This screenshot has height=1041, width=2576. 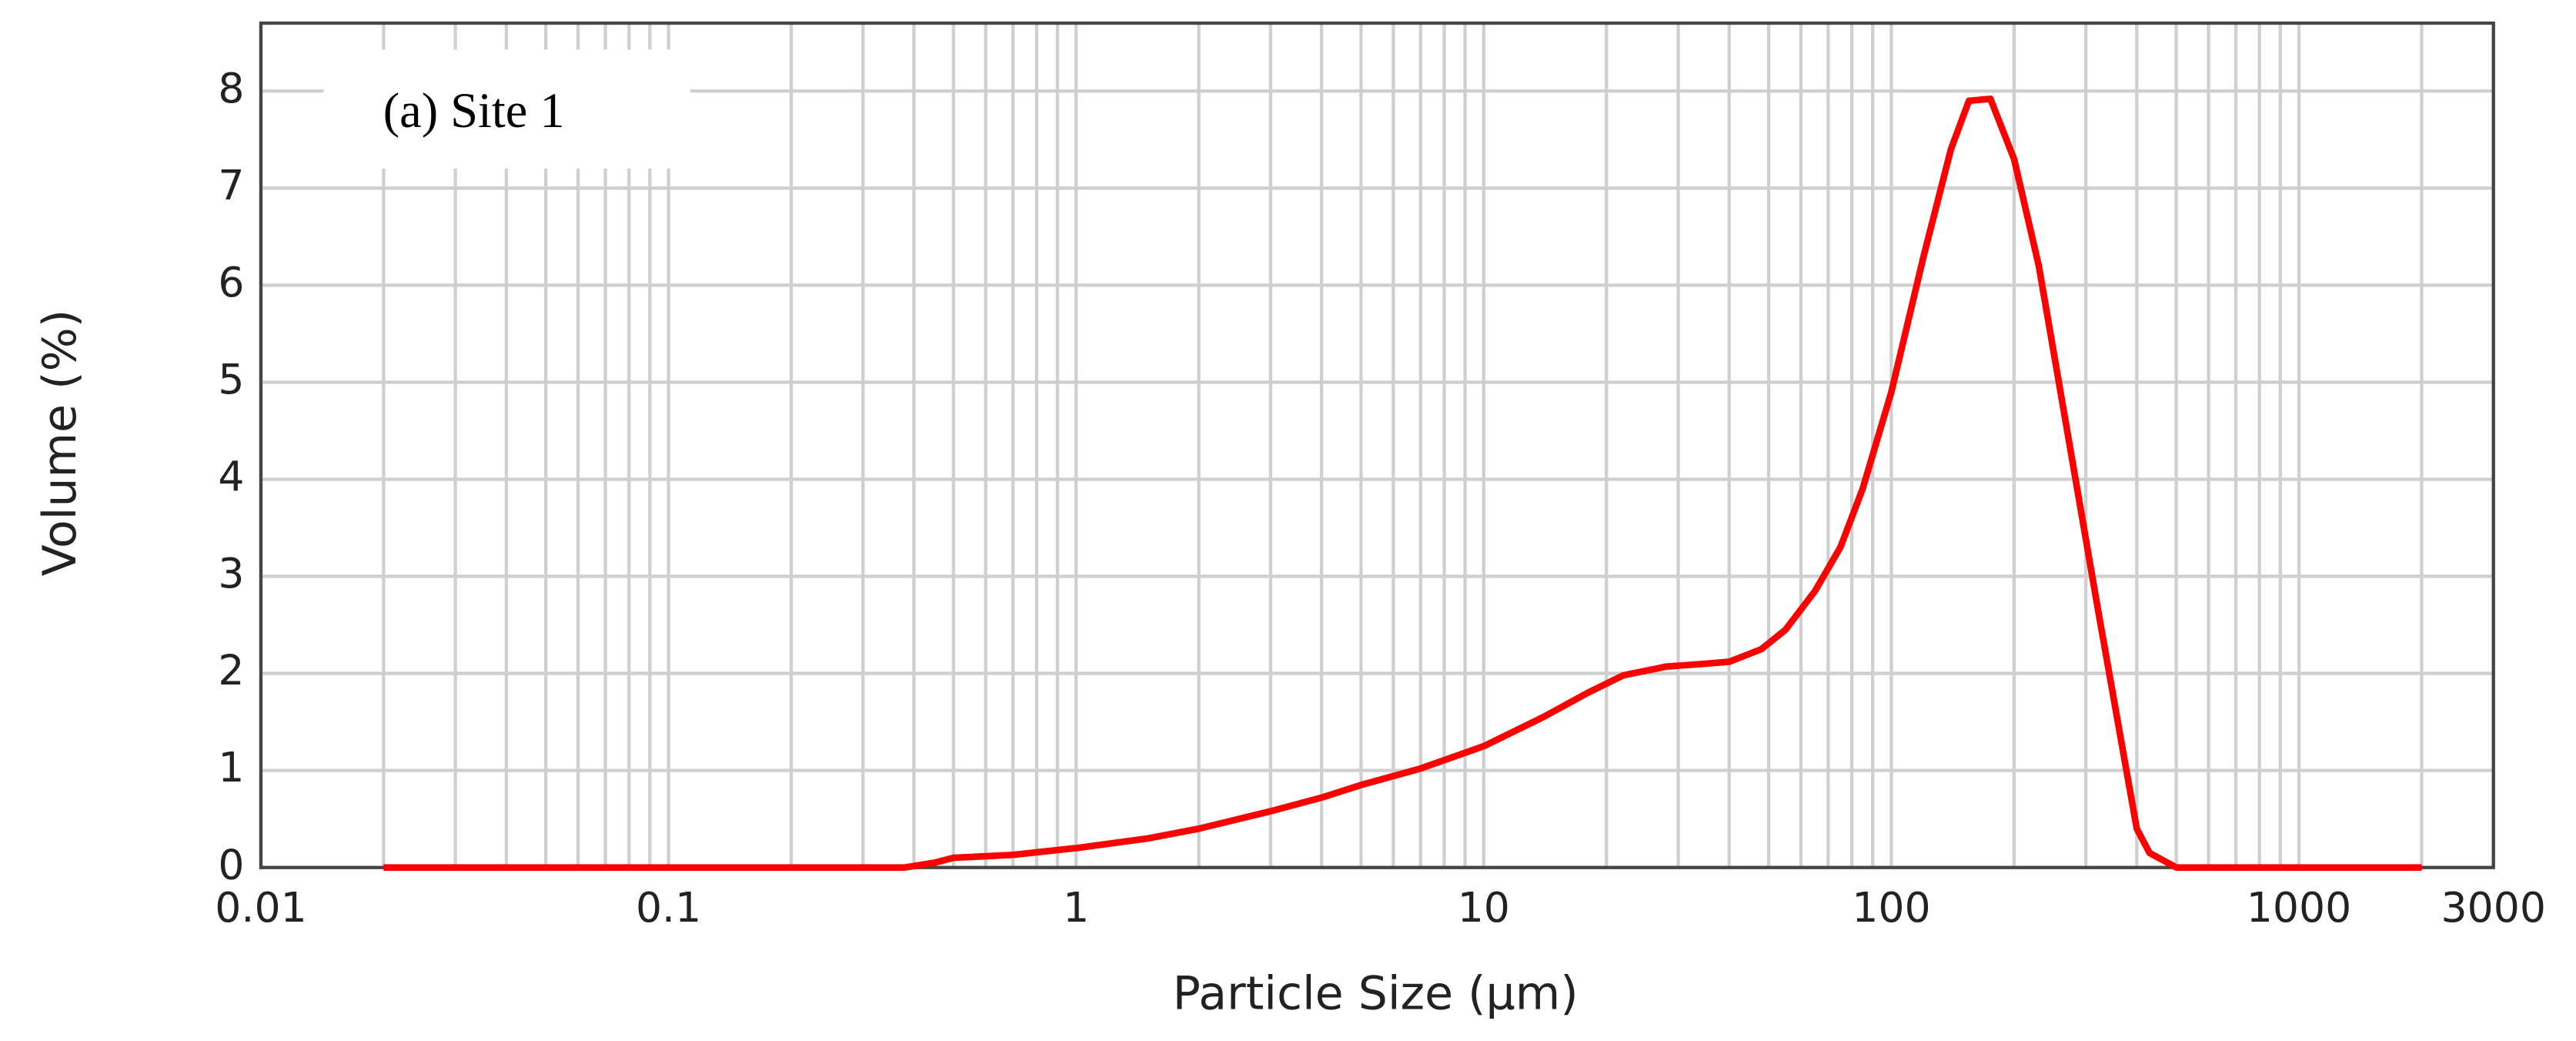 I want to click on x-tick-label: 3000, so click(x=2493, y=907).